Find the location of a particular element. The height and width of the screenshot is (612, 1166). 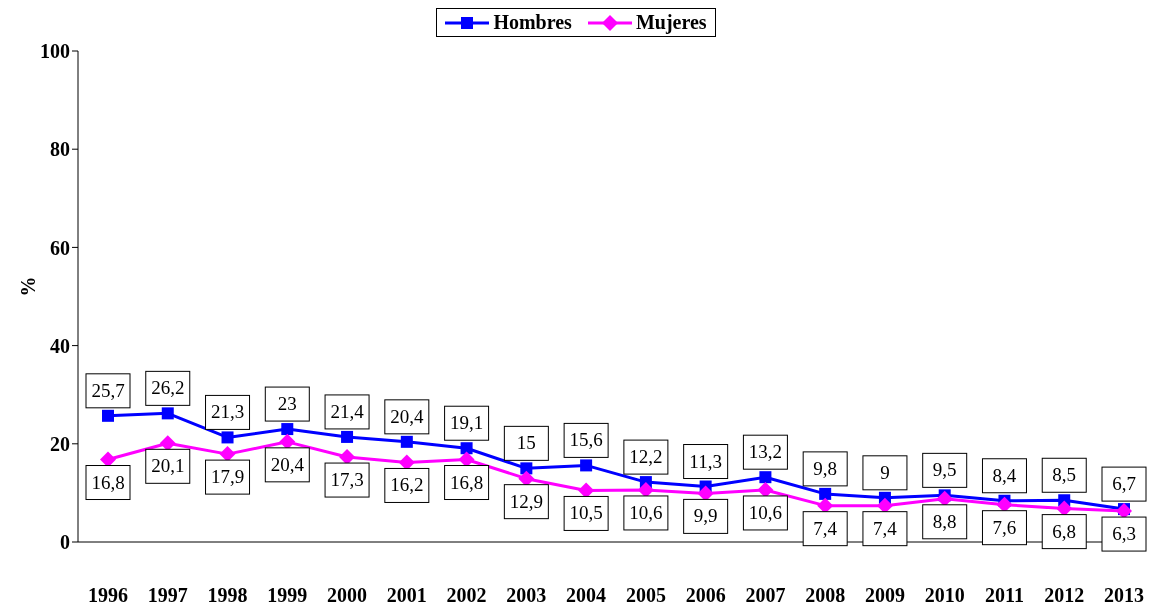

y-tick-label: 100 is located at coordinates (55, 51).